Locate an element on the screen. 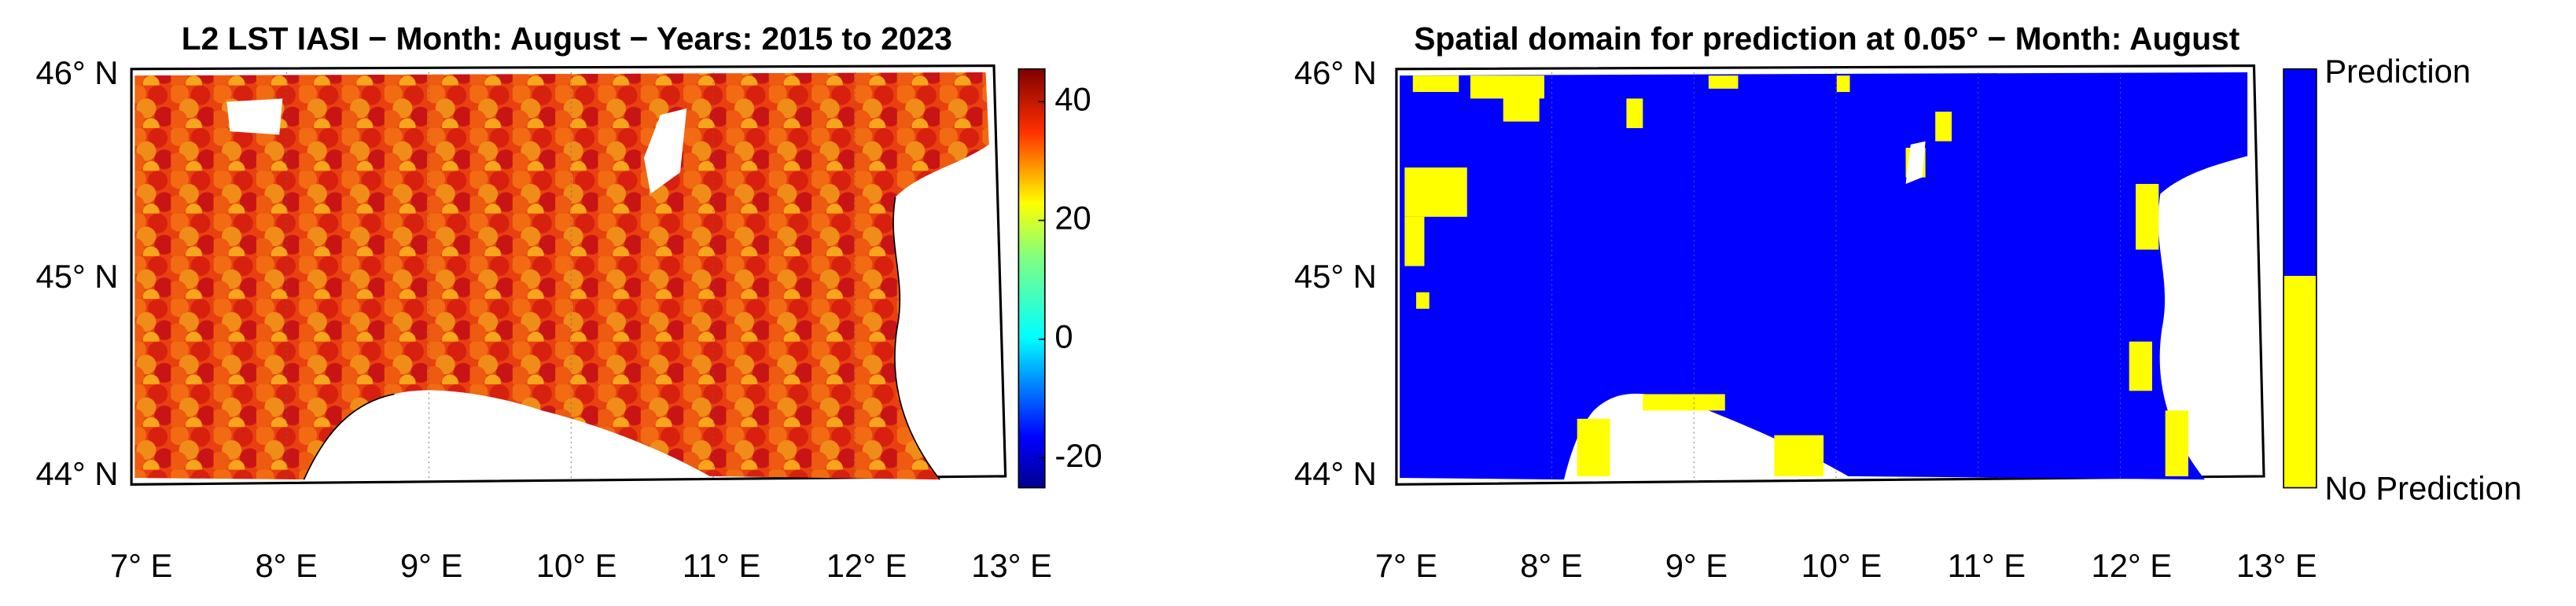 The height and width of the screenshot is (606, 2576). colorbar-tick-label: 20 is located at coordinates (1072, 218).